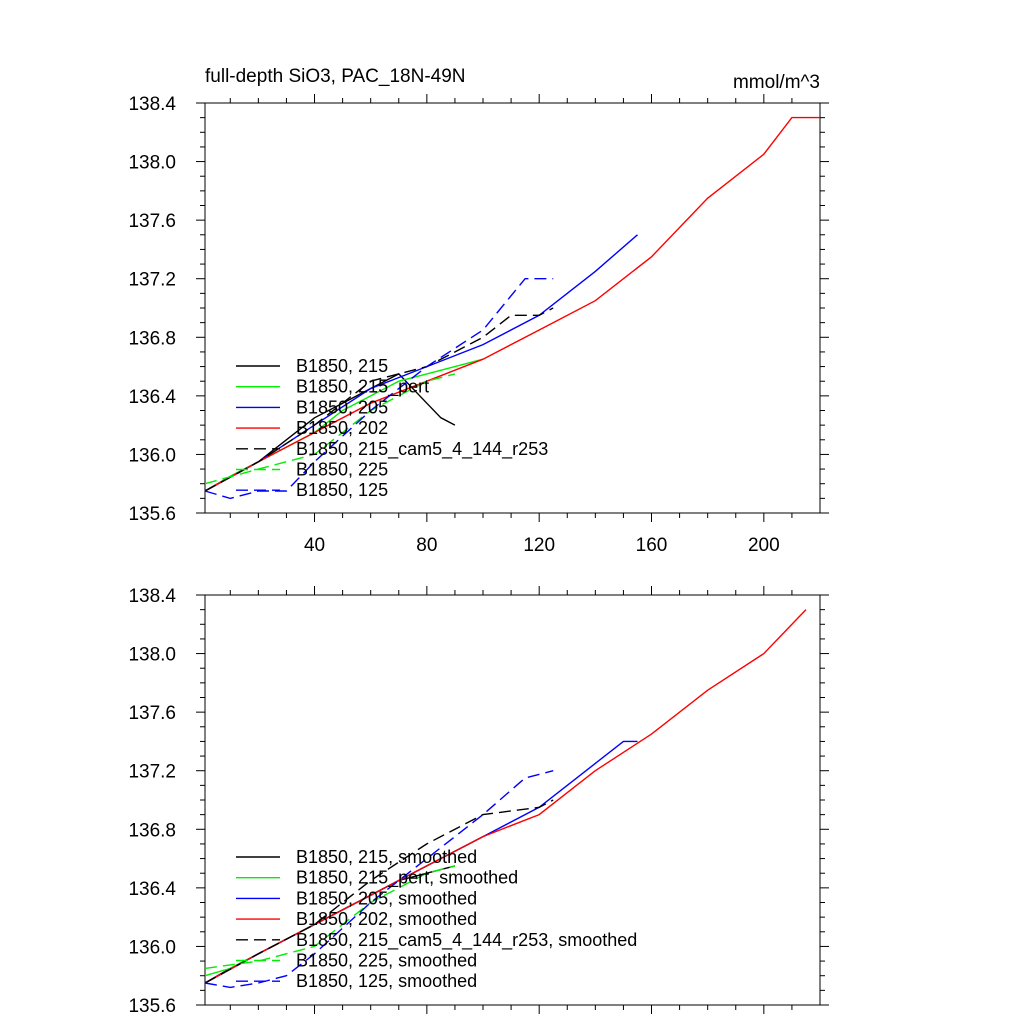 This screenshot has width=1024, height=1024. I want to click on legend-label: B1850, 225, smoothed, so click(386, 961).